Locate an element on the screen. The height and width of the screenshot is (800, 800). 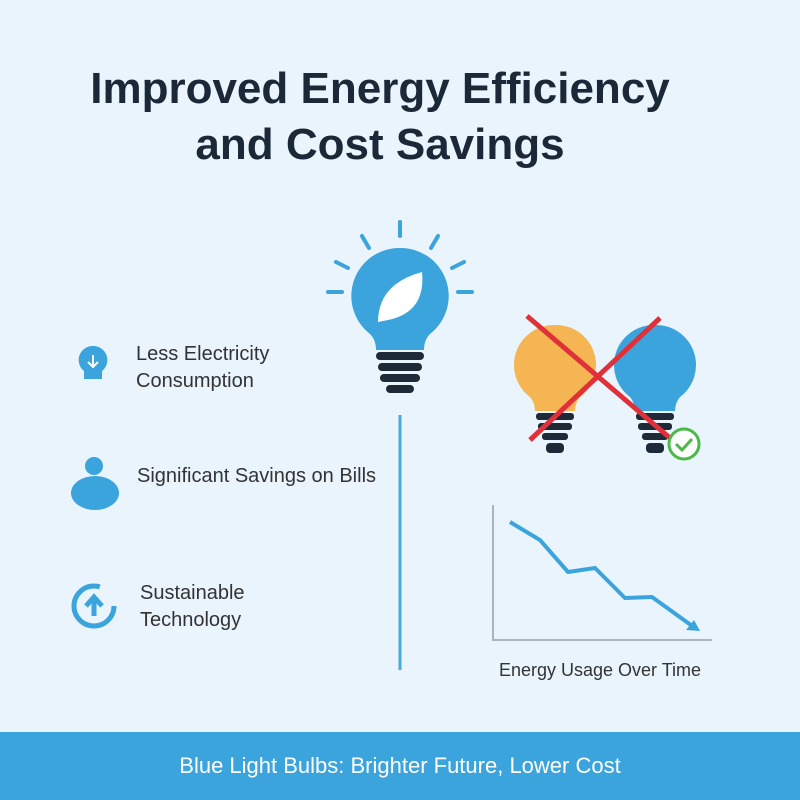
up-arrow-icon is located at coordinates (94, 604).